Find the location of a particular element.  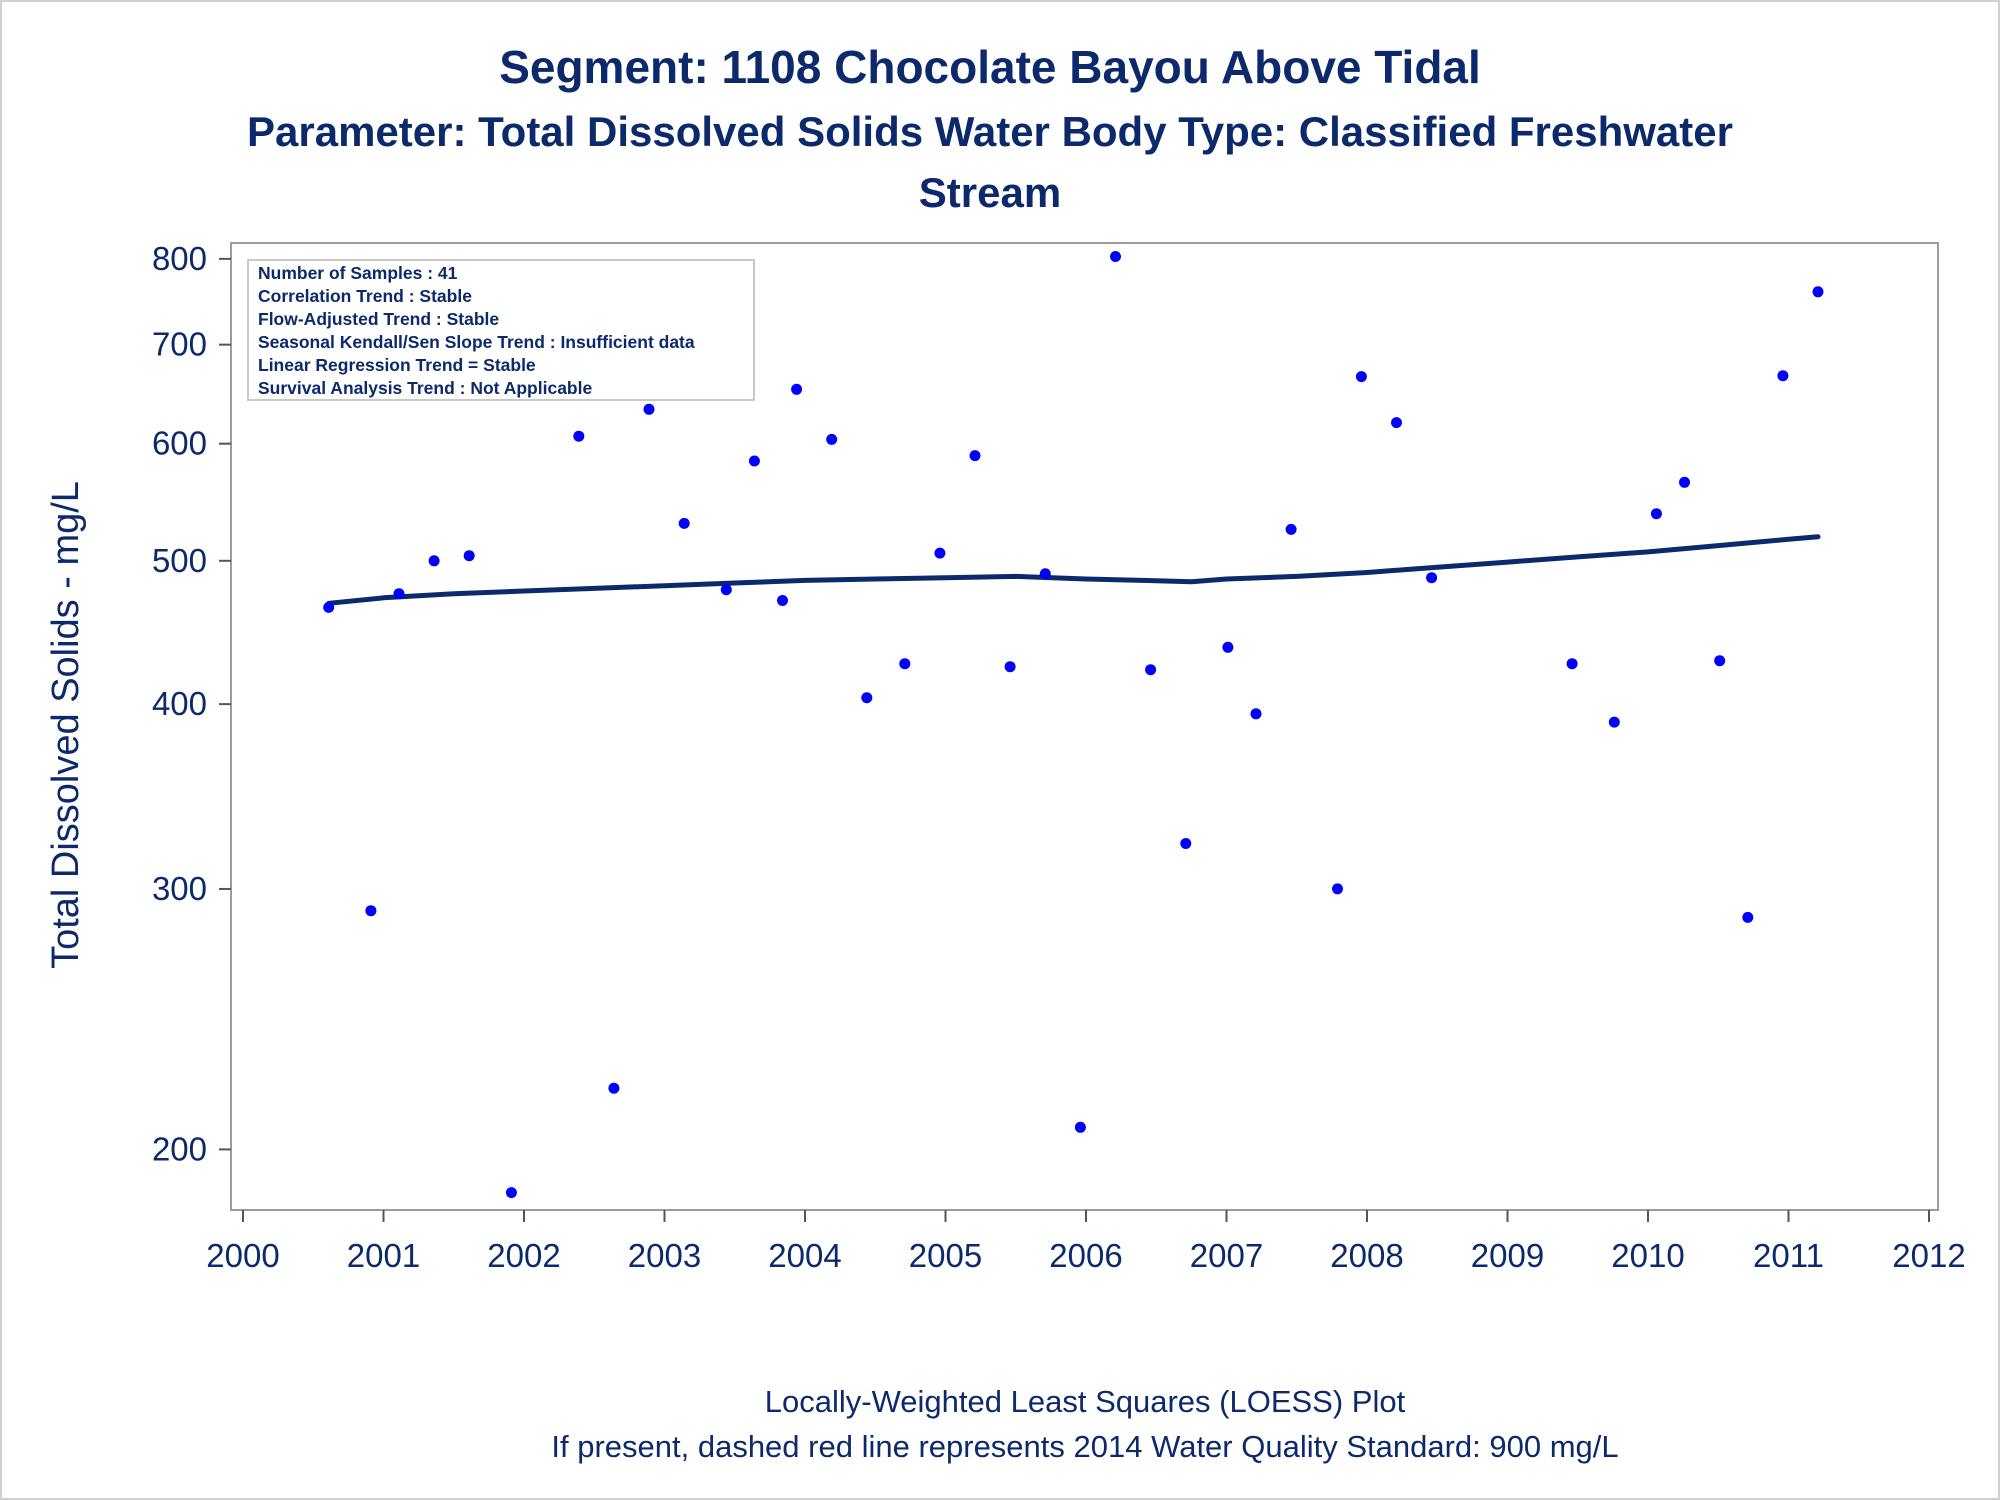

chart-subtitle-line-2: Stream is located at coordinates (990, 192).